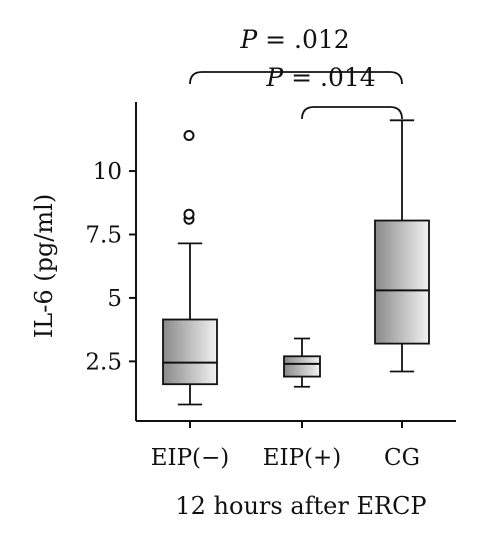  I want to click on p-value-label: P = .014, so click(320, 77).